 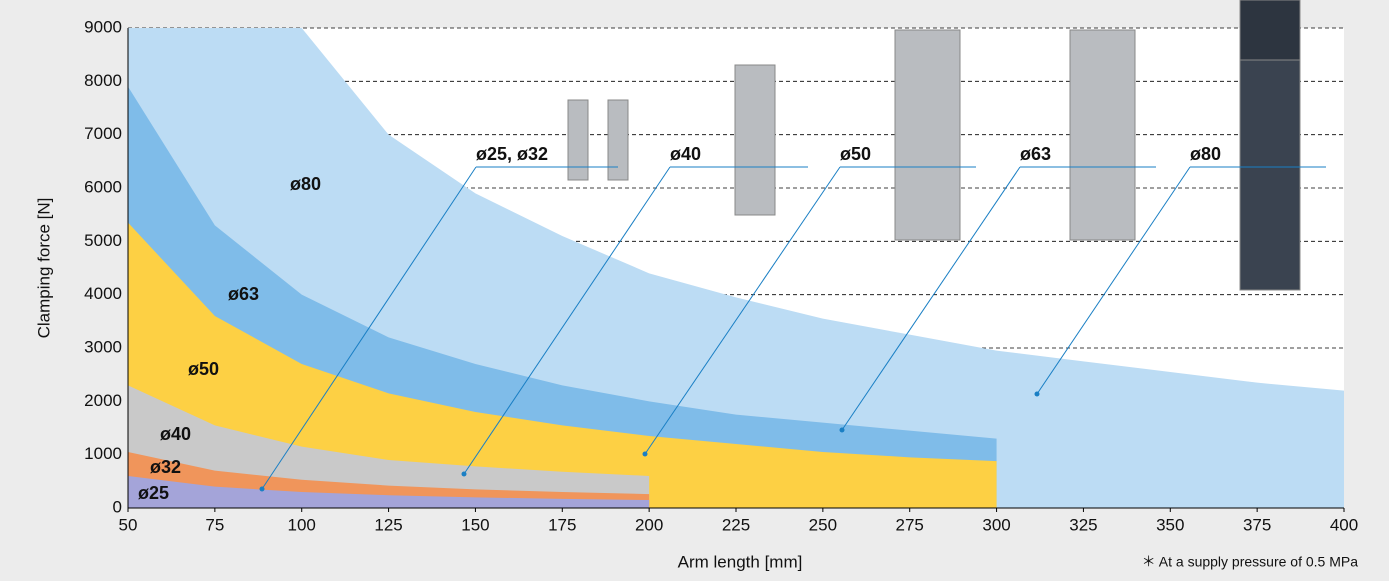 What do you see at coordinates (1035, 154) in the screenshot?
I see `callout-label: ø63` at bounding box center [1035, 154].